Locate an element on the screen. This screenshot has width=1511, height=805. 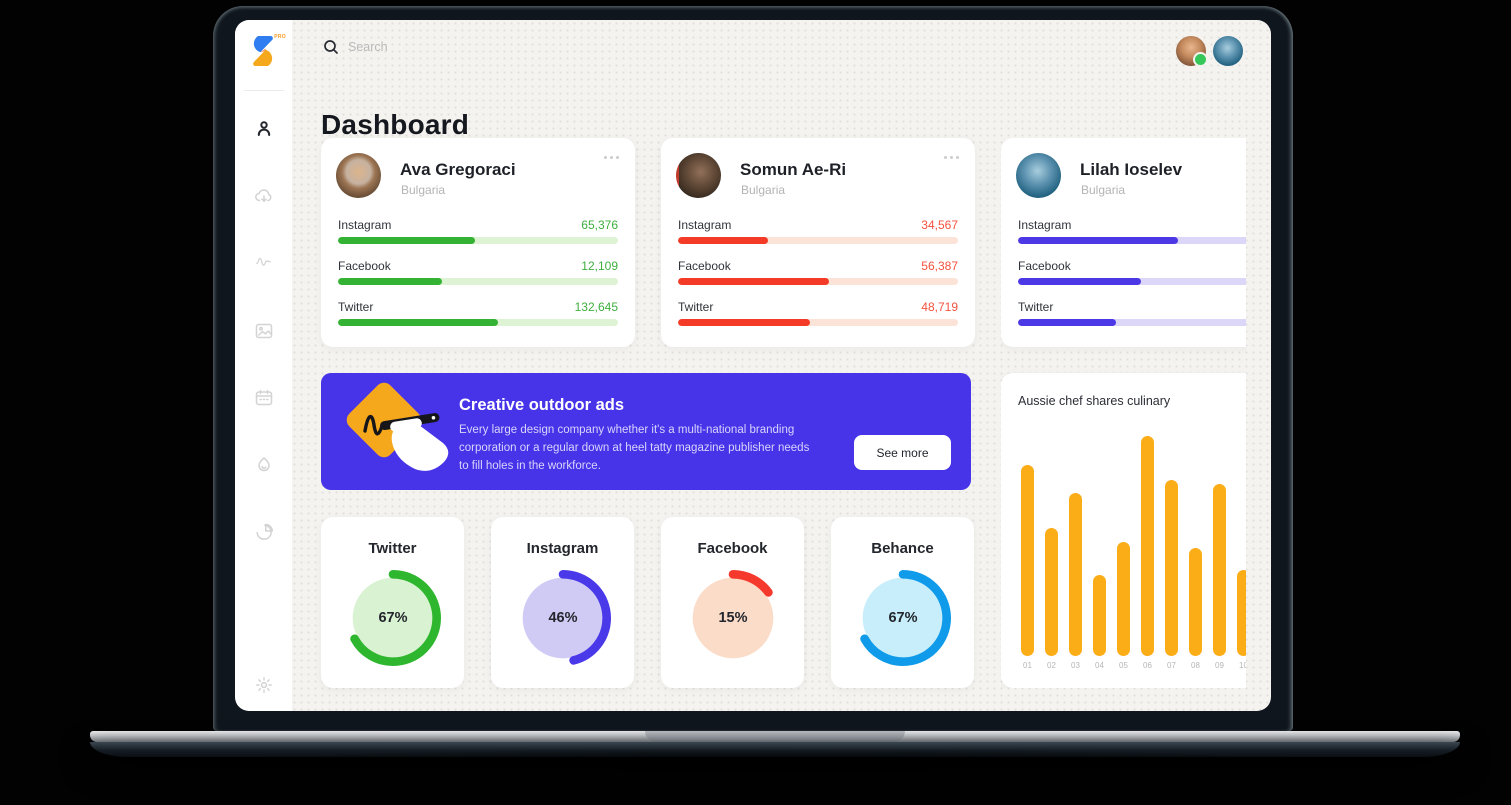
donut-card-facebook: Facebook 15% is located at coordinates (732, 602).